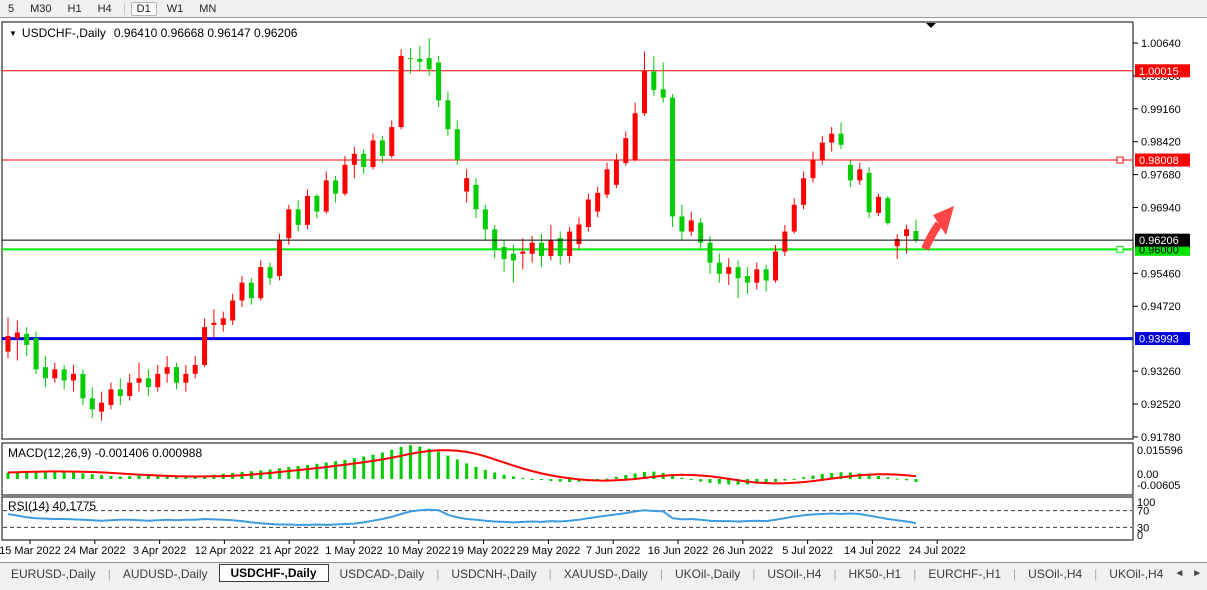 The height and width of the screenshot is (590, 1207). I want to click on tab-hk50-h1: HK50-,H1, so click(875, 573).